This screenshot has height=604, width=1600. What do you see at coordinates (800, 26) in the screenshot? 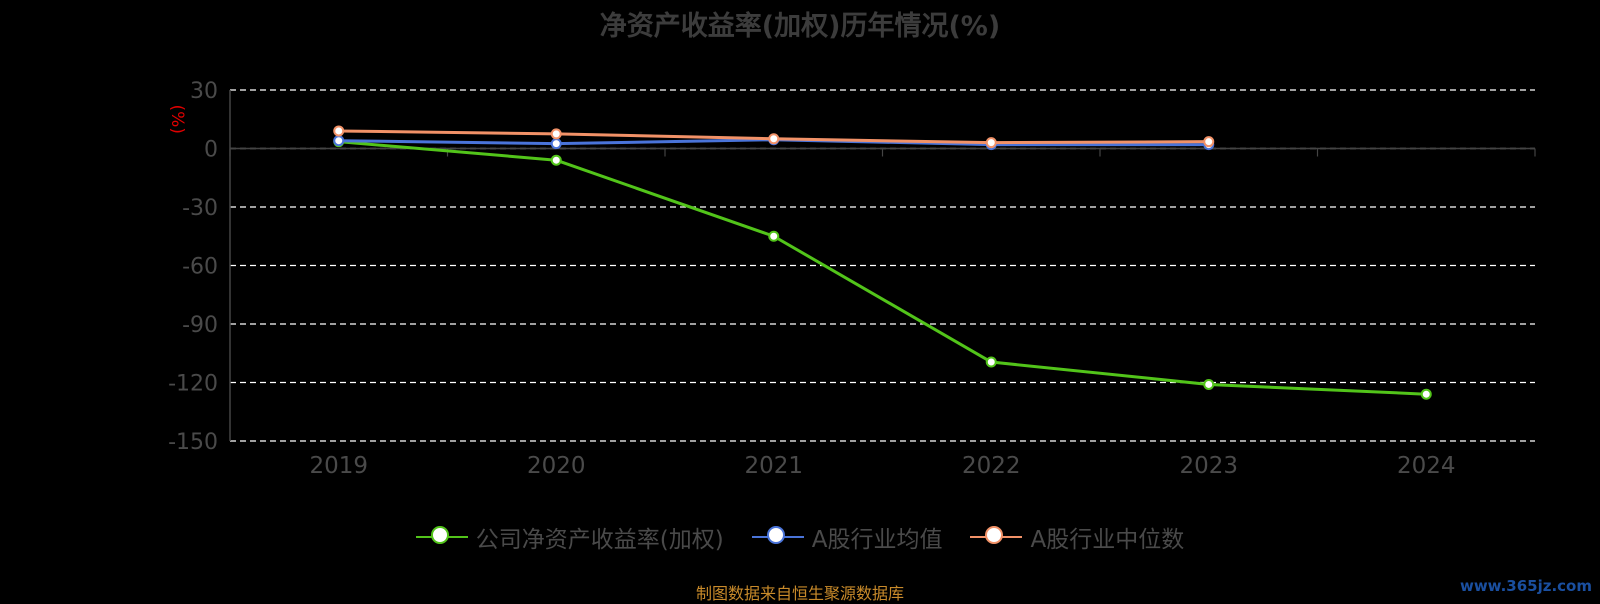
I see `chart-title: 净资产收益率(加权)历年情况(%)` at bounding box center [800, 26].